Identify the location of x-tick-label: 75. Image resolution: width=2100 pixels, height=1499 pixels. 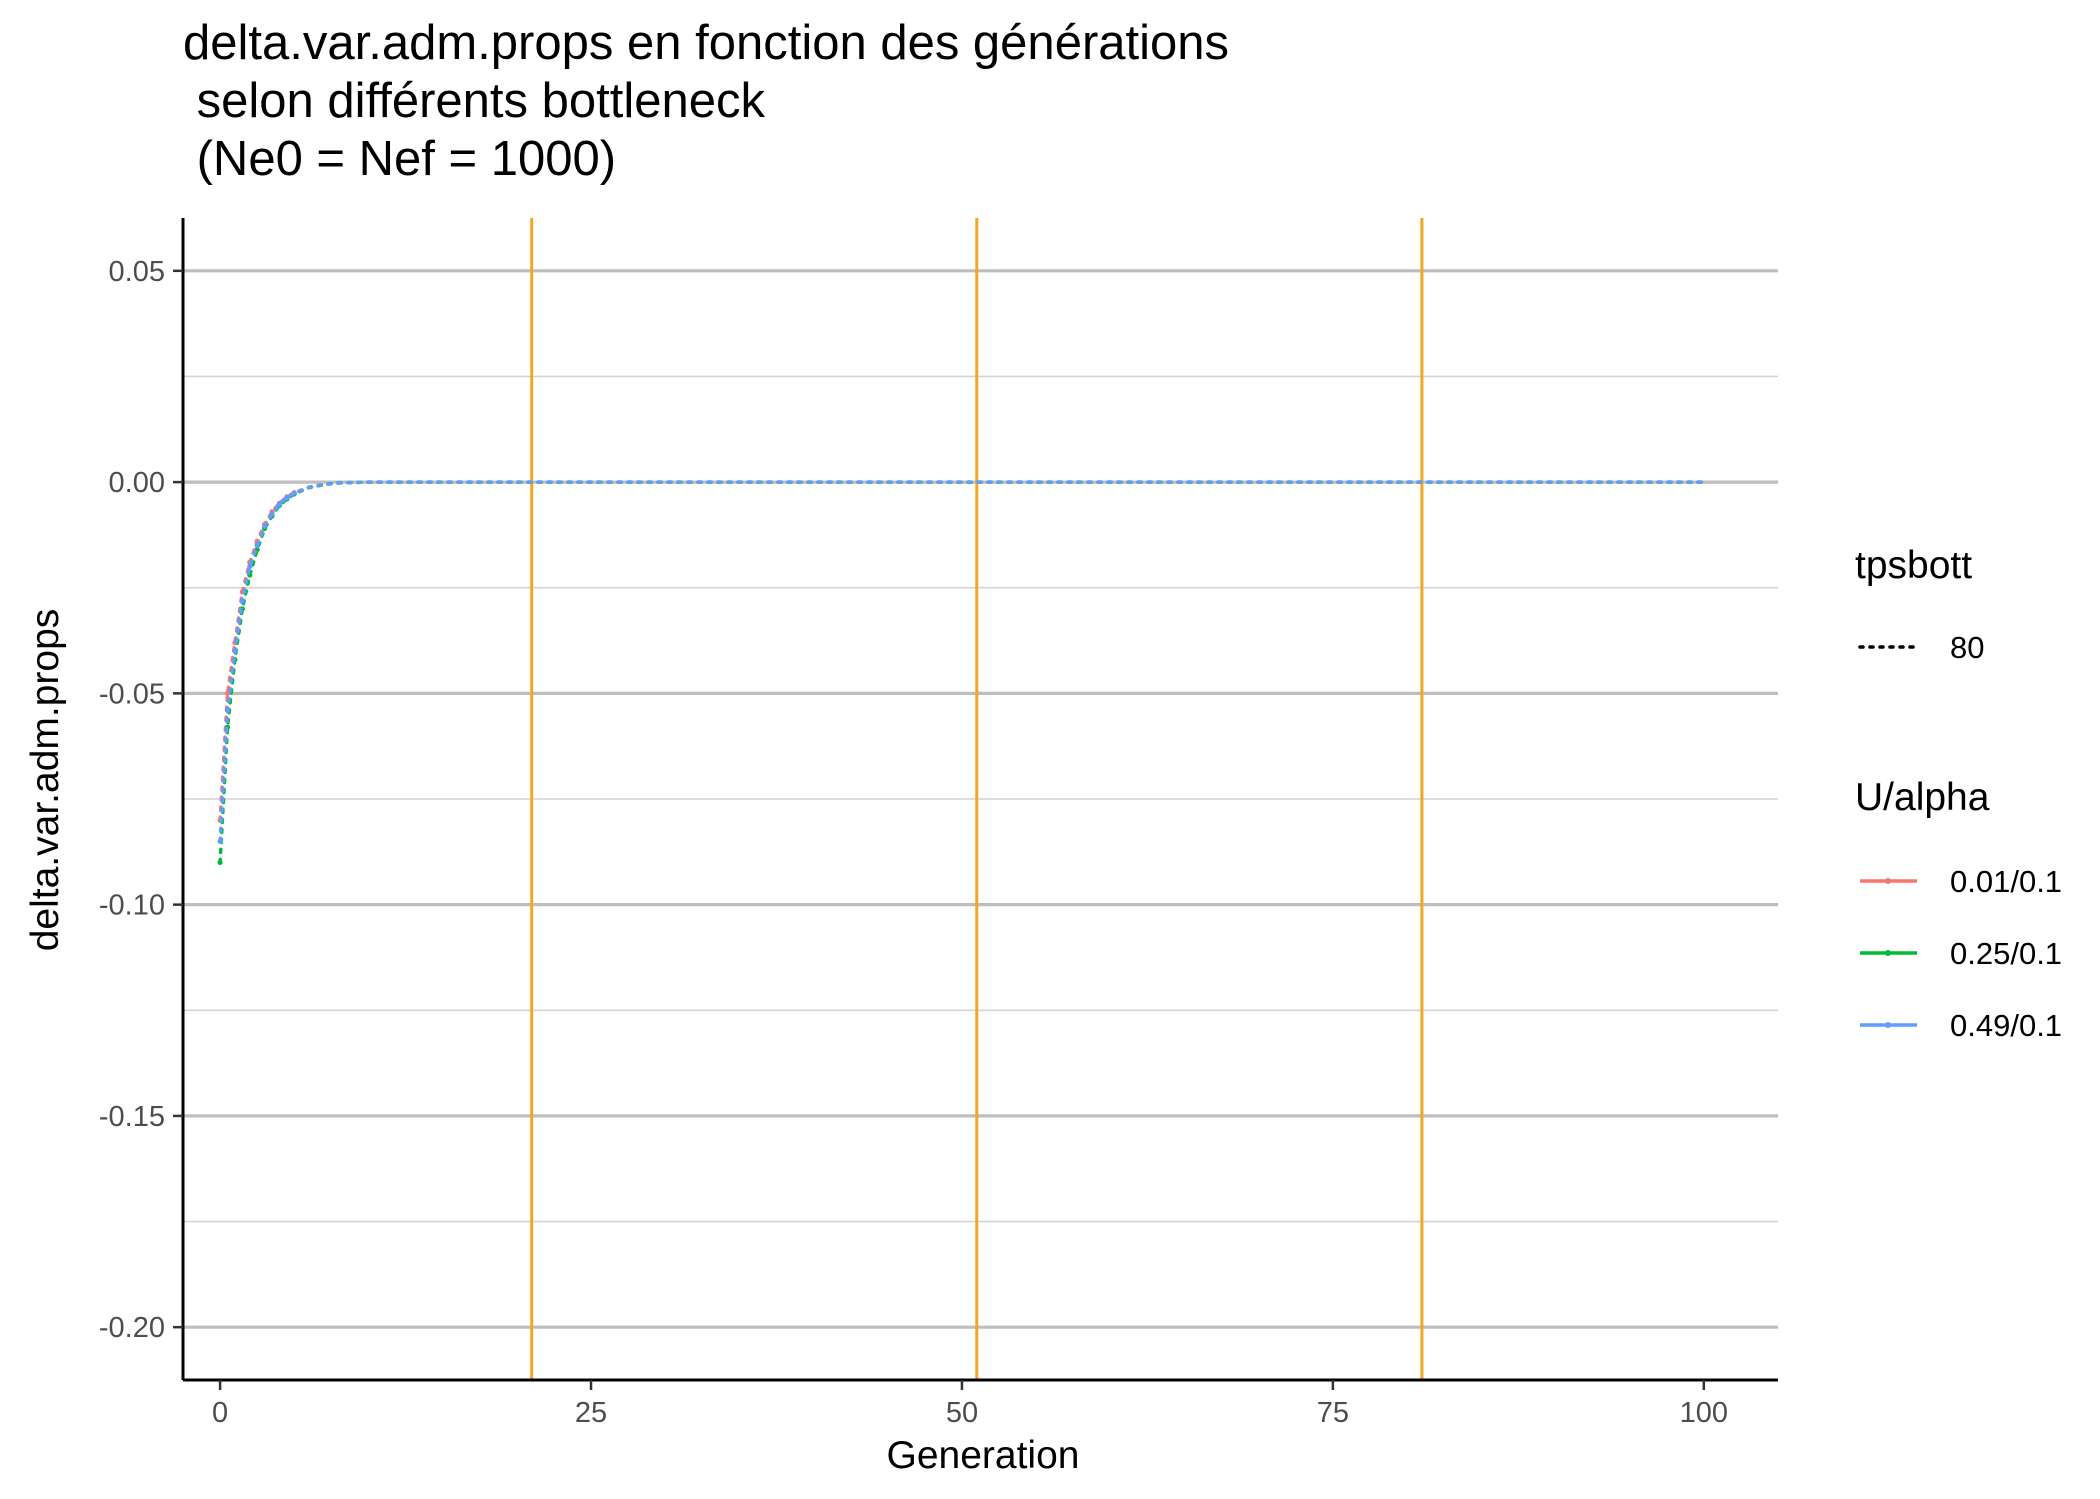
(1333, 1413).